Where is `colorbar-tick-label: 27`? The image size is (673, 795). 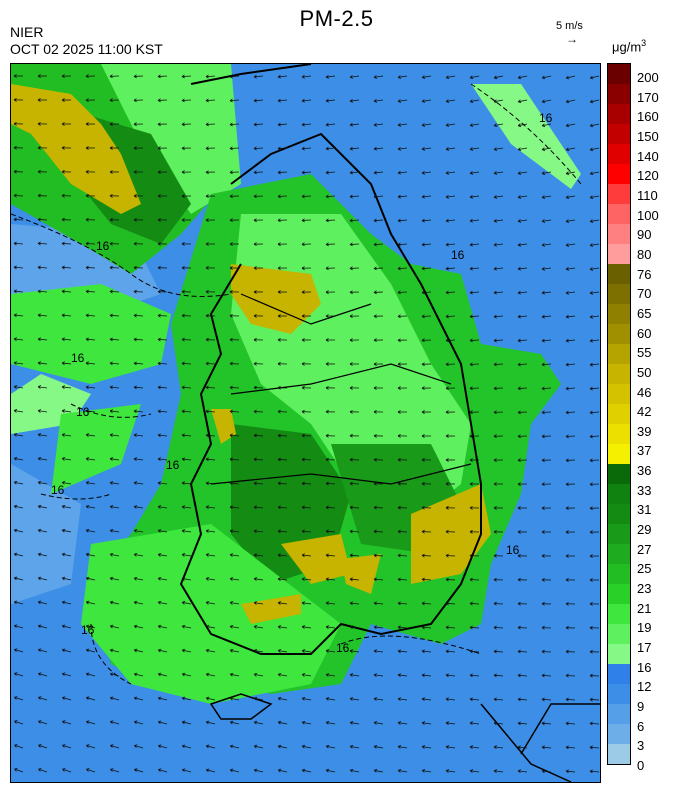 colorbar-tick-label: 27 is located at coordinates (644, 549).